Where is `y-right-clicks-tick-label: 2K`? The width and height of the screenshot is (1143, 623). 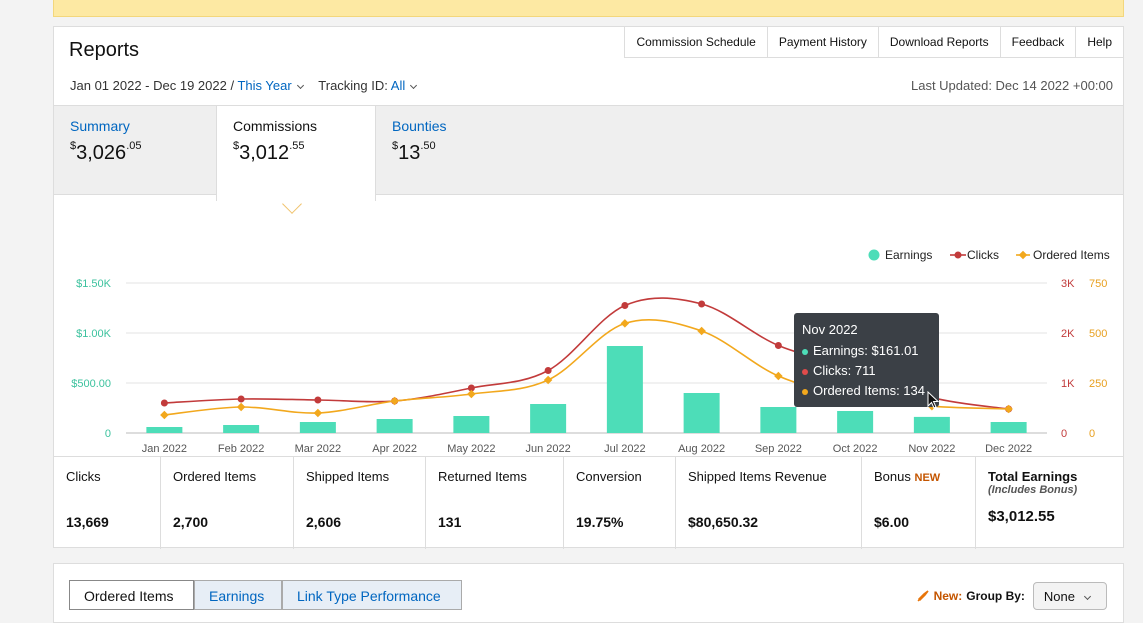 y-right-clicks-tick-label: 2K is located at coordinates (1068, 334).